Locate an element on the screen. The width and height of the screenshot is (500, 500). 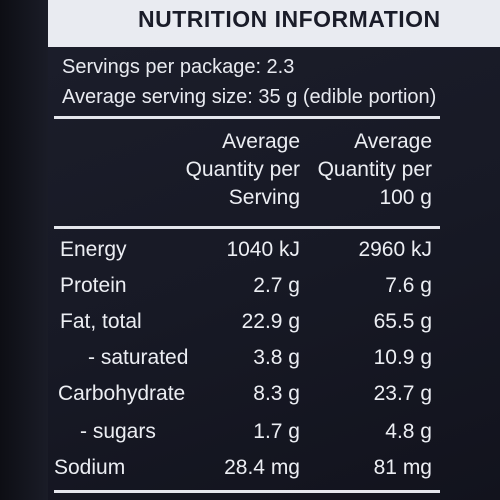
table-row: Sodium 28.4 mg 81 mg is located at coordinates (250, 473).